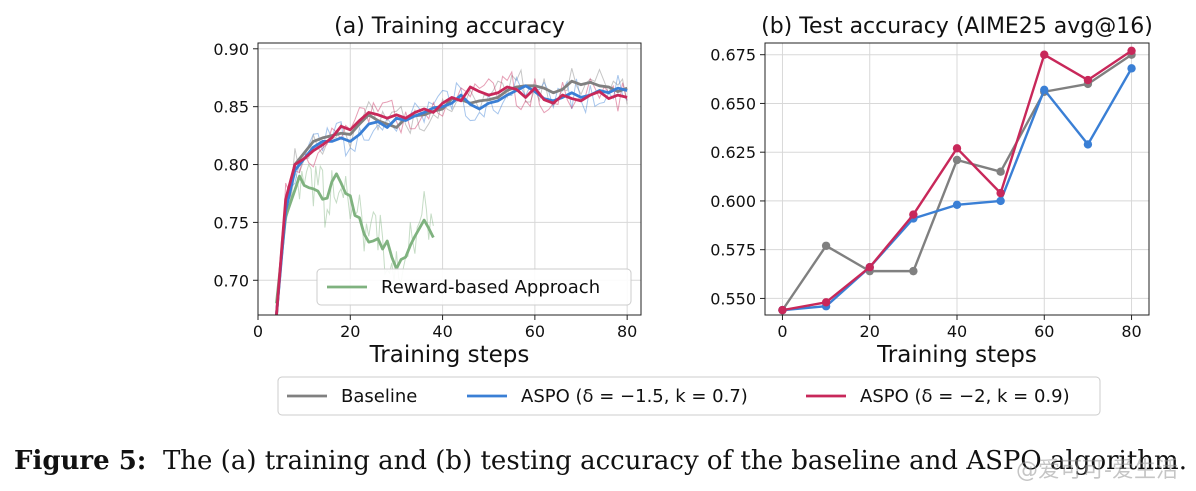 This screenshot has height=491, width=1196. Describe the element at coordinates (379, 396) in the screenshot. I see `legend-label: Baseline` at that location.